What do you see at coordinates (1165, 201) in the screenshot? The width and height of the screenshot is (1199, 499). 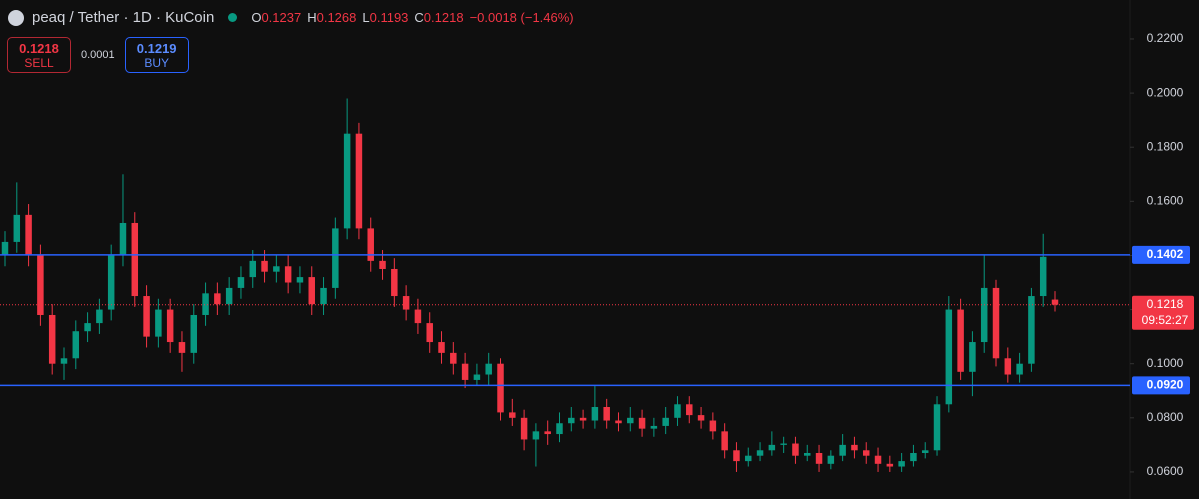 I see `y-tick-label: 0.1600` at bounding box center [1165, 201].